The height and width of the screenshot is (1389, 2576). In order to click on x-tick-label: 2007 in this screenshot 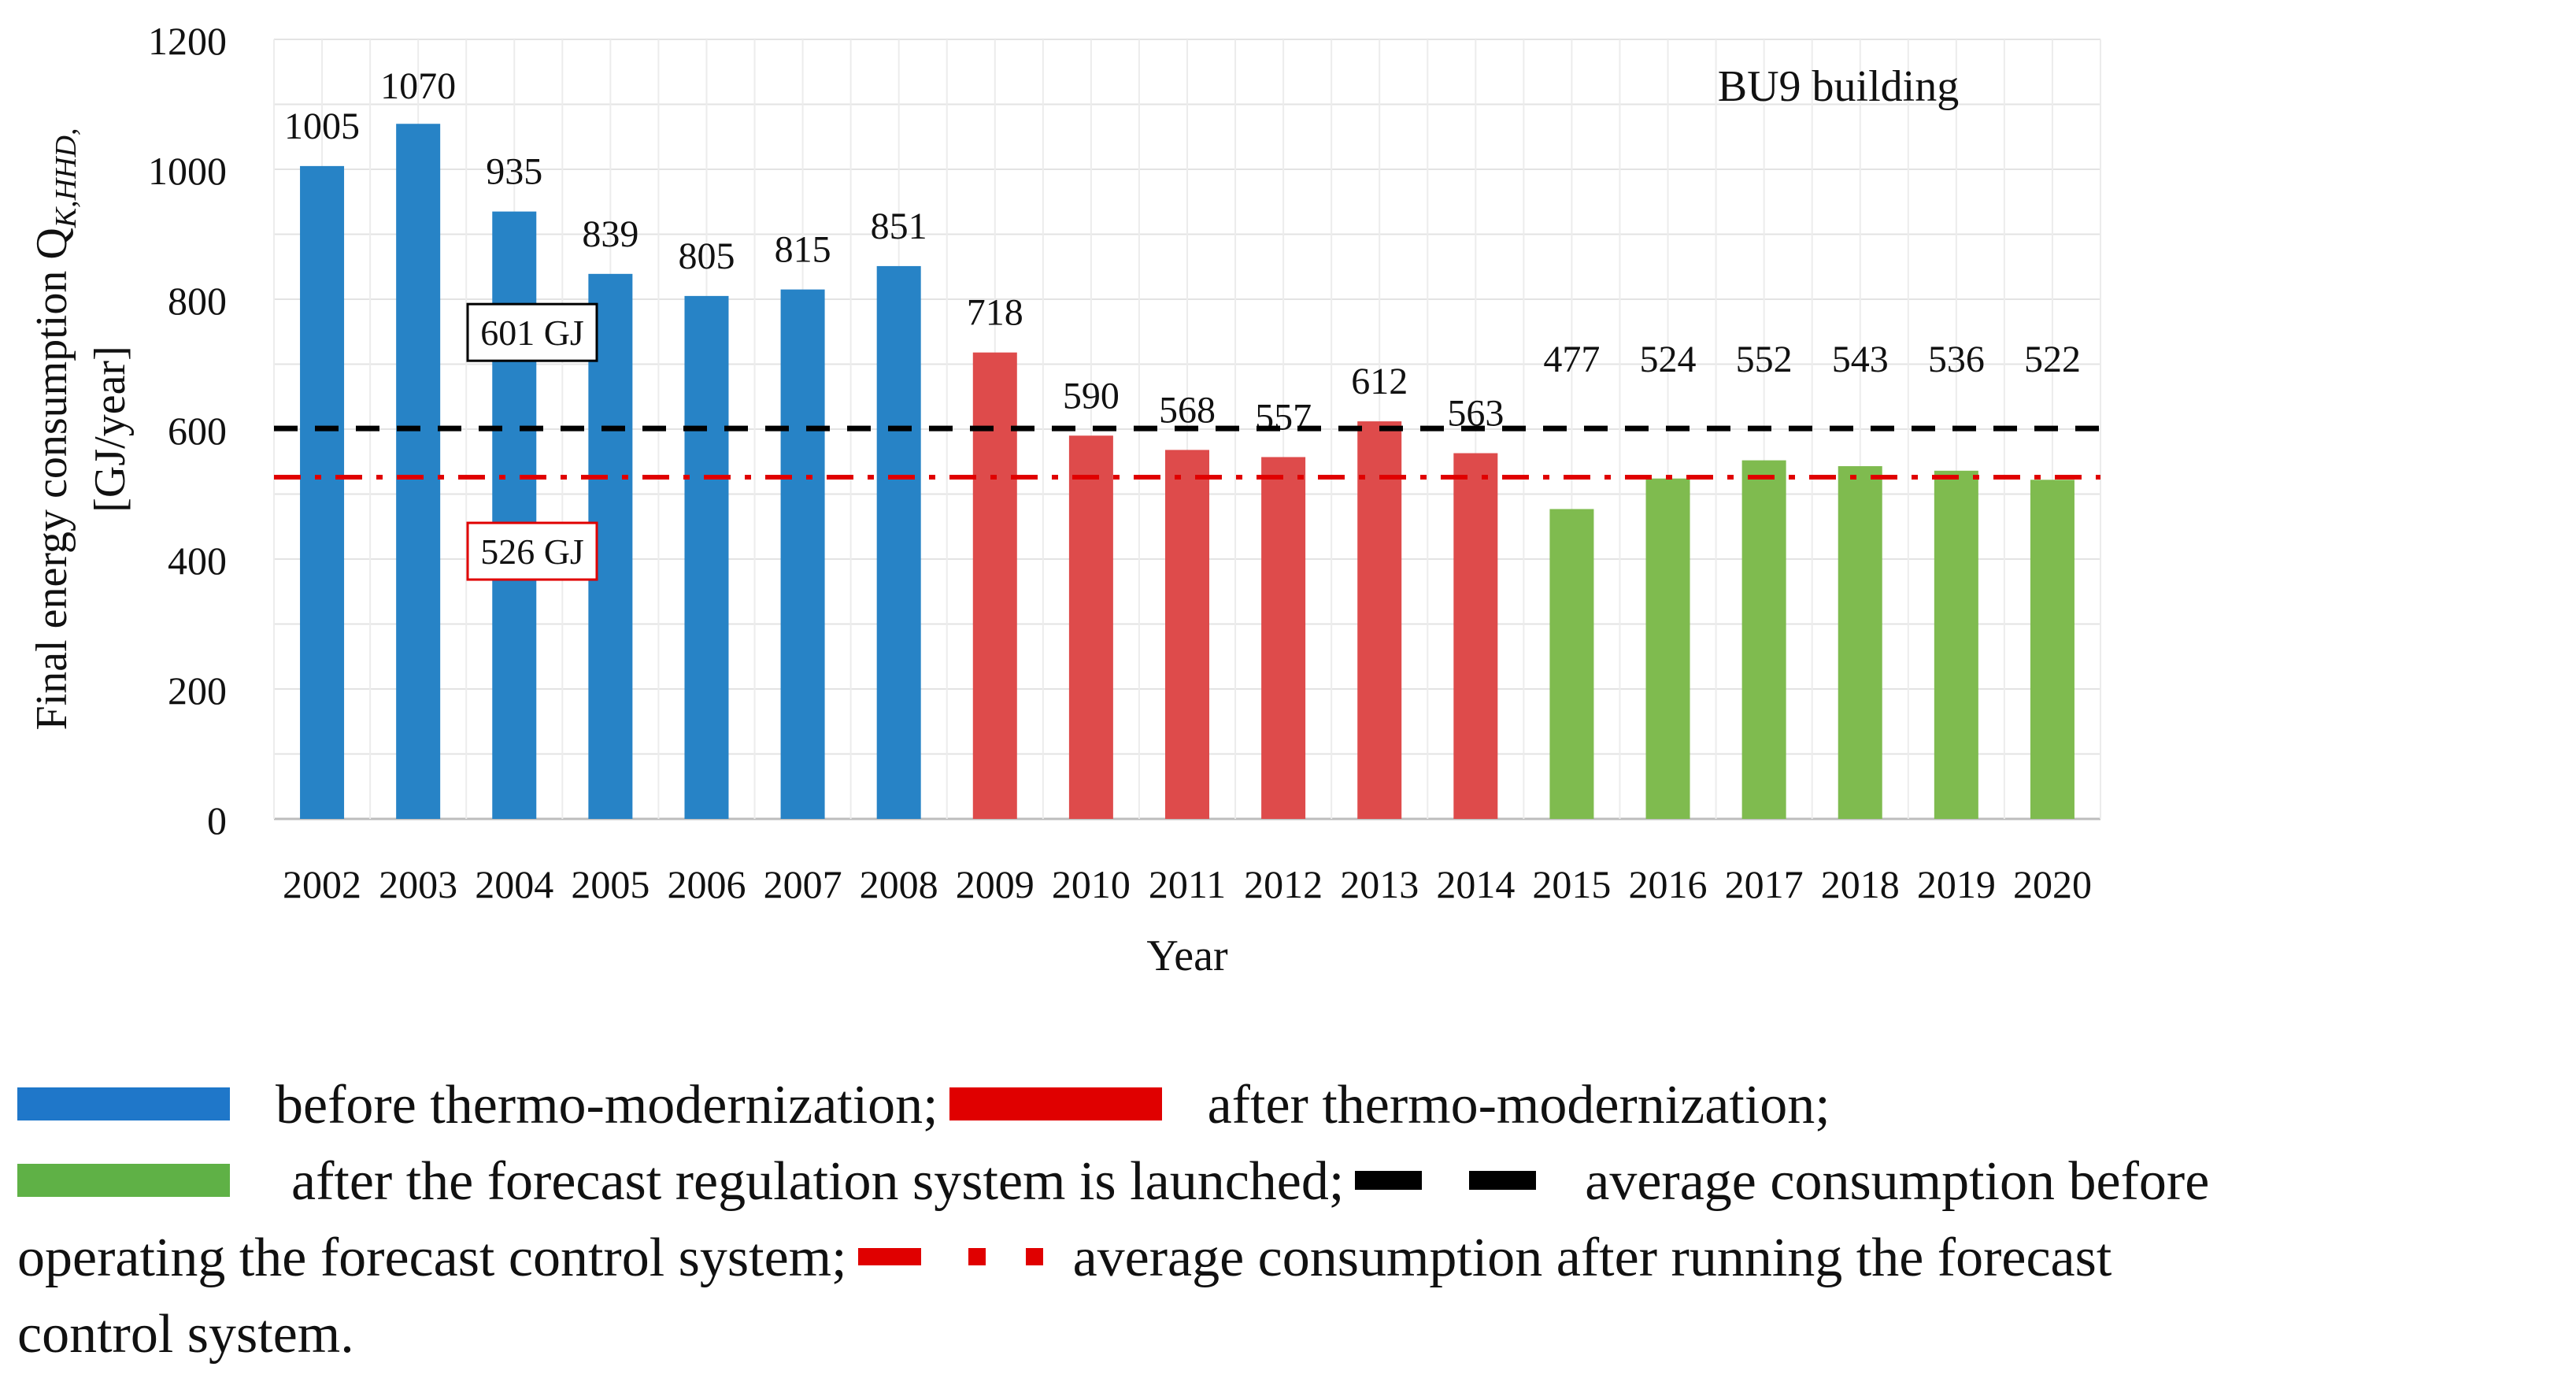, I will do `click(803, 884)`.